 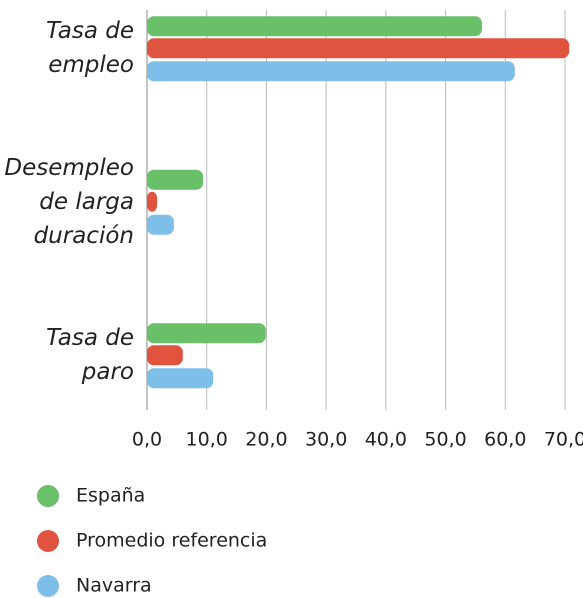 What do you see at coordinates (90, 48) in the screenshot?
I see `category-label: Tasa de empleo` at bounding box center [90, 48].